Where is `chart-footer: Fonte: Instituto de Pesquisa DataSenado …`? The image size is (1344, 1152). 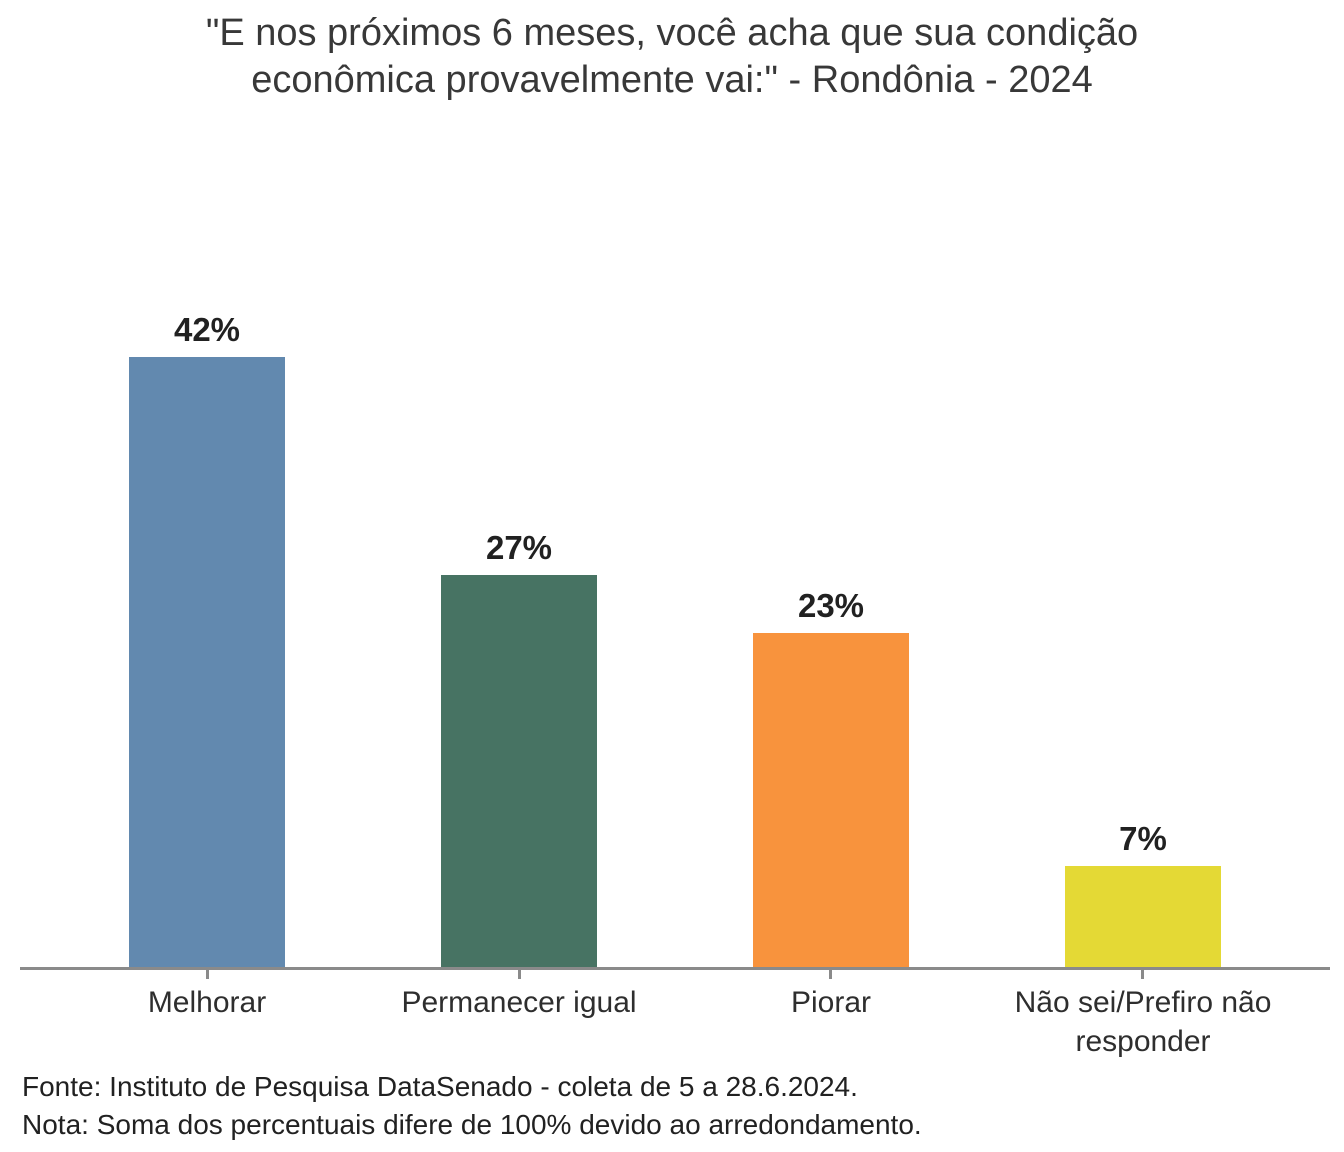
chart-footer: Fonte: Instituto de Pesquisa DataSenado … is located at coordinates (672, 1106).